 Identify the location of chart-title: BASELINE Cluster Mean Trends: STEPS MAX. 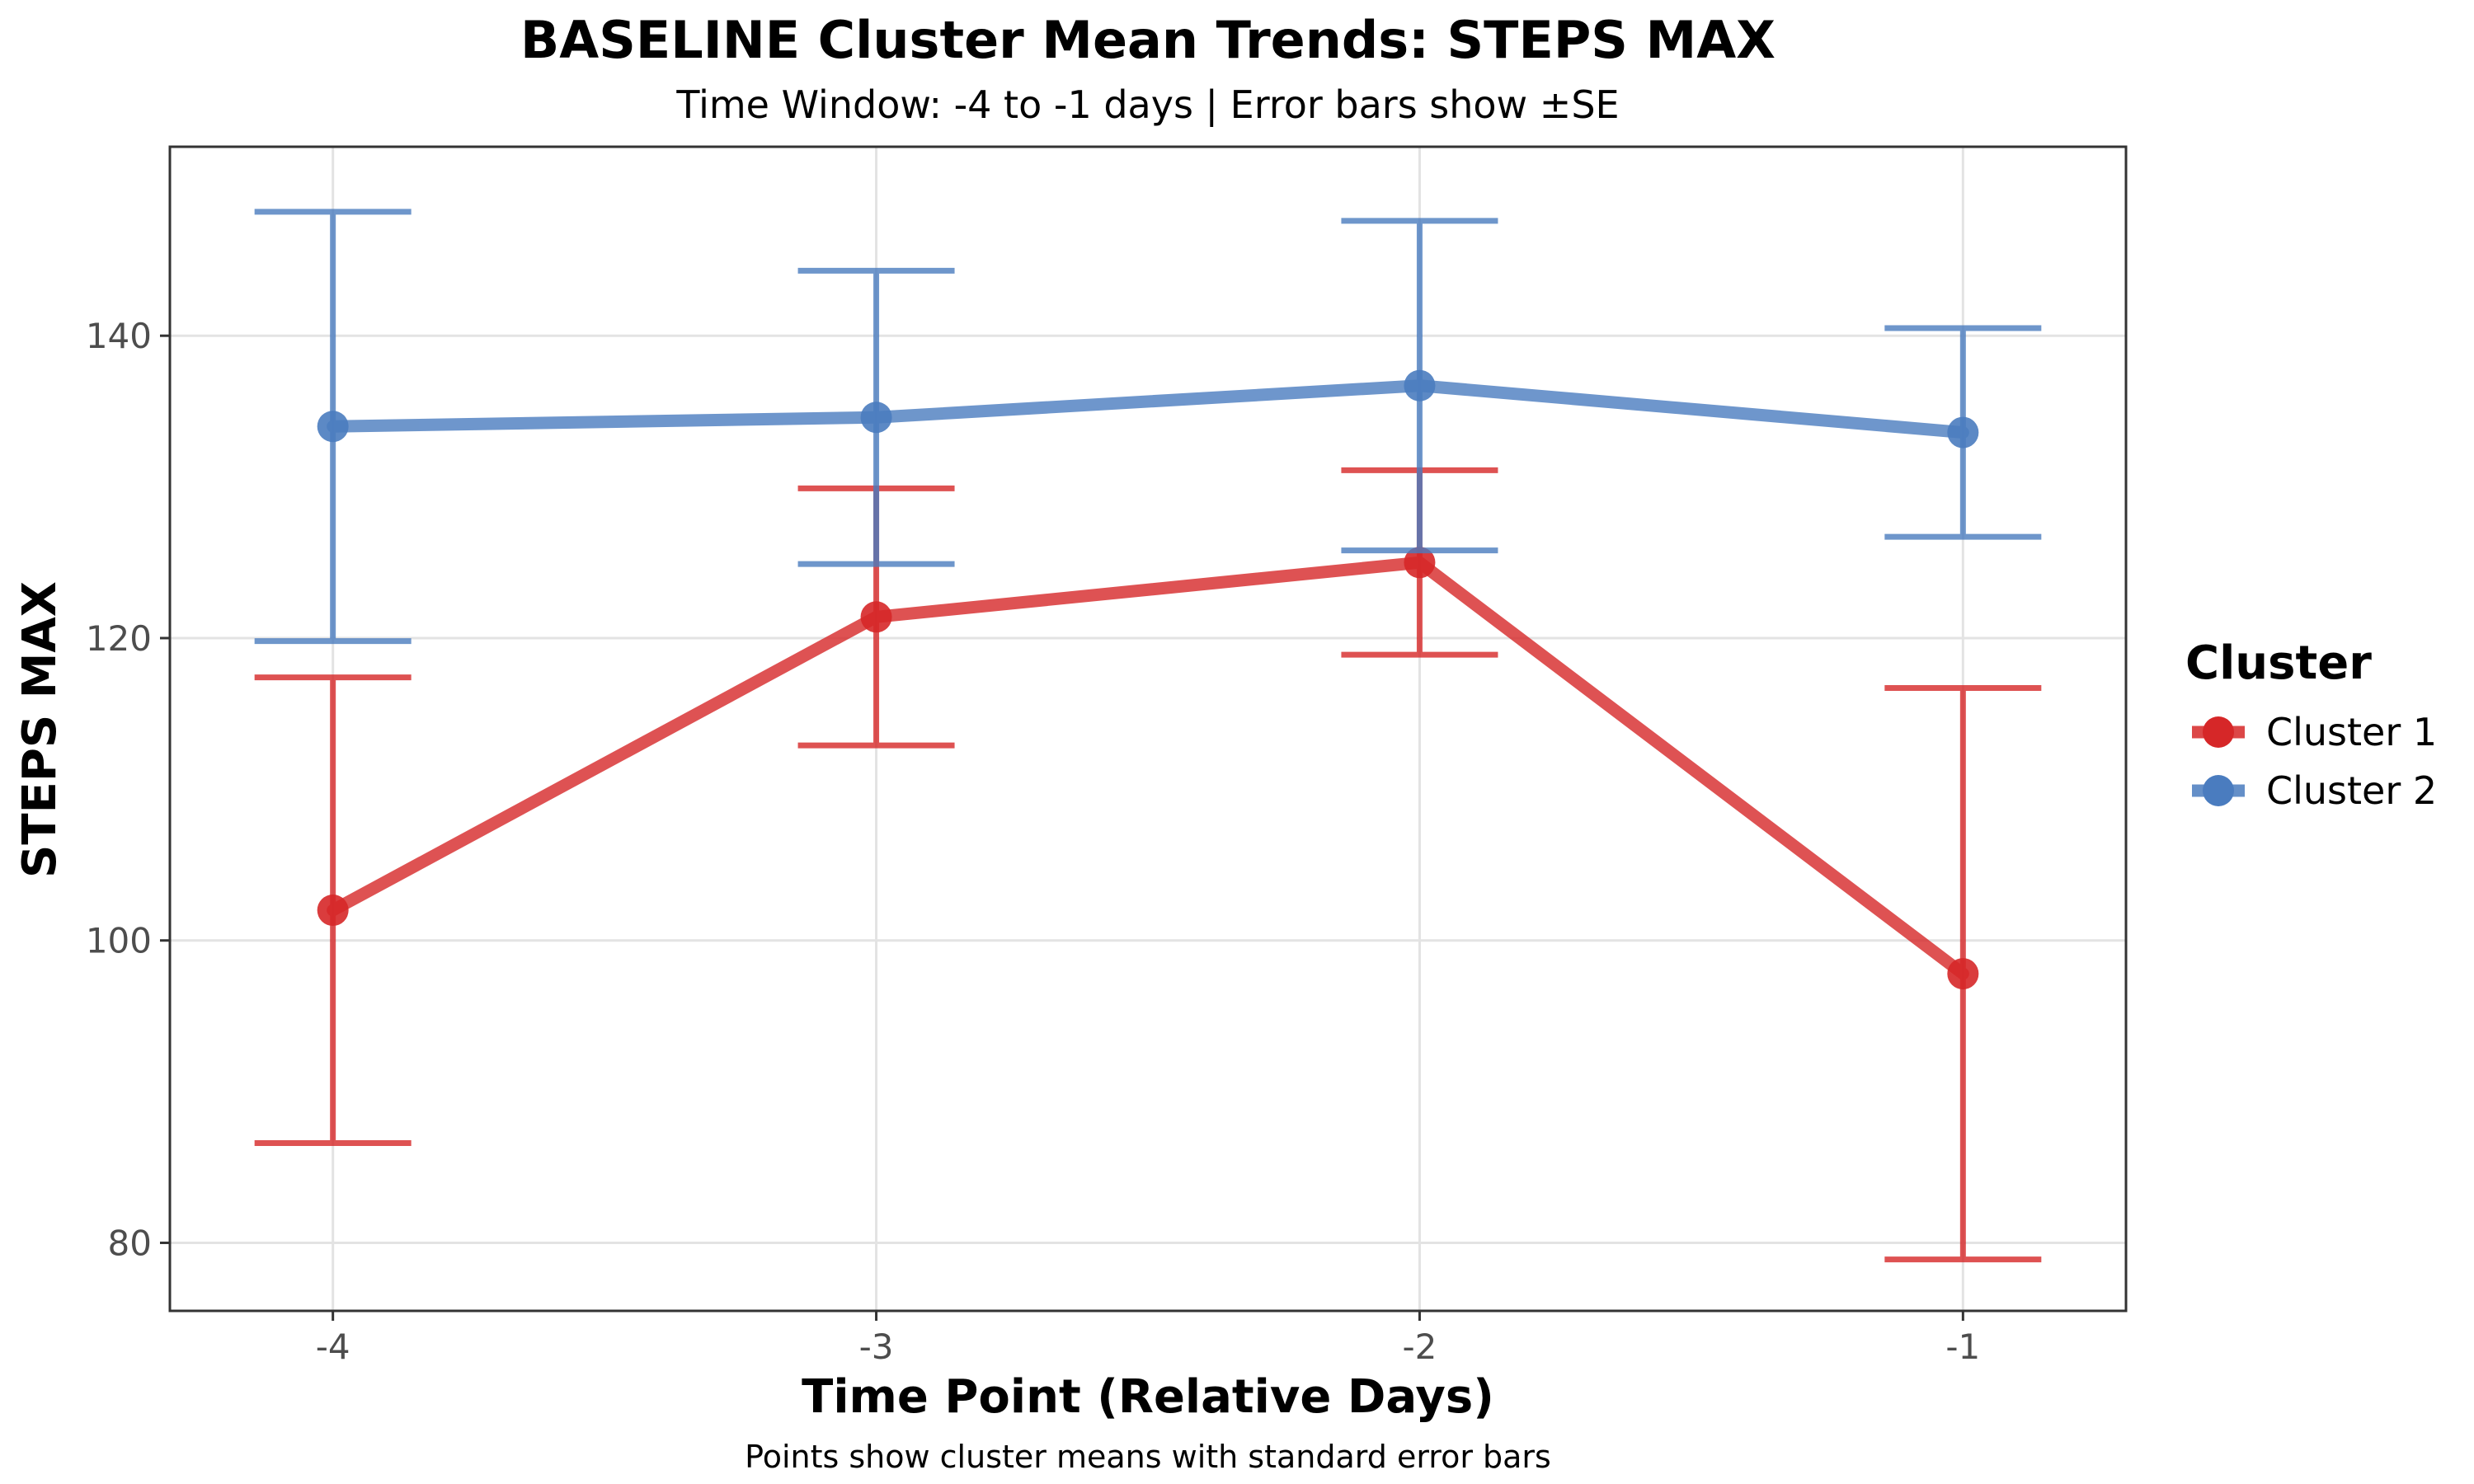
(1148, 40).